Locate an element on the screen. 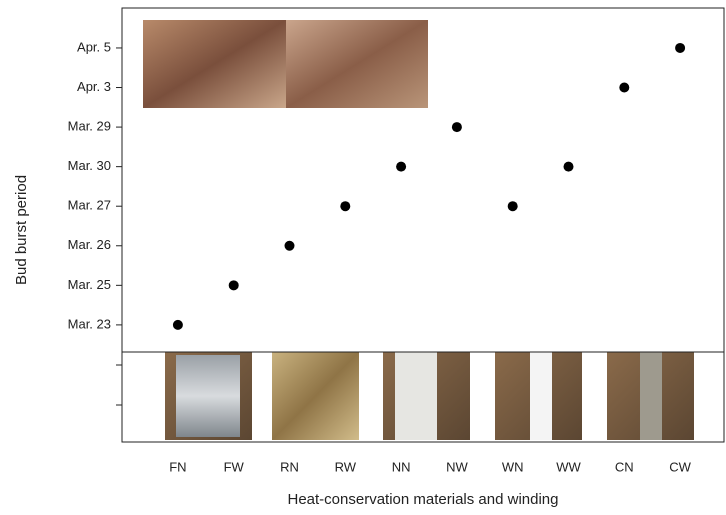 This screenshot has height=515, width=726. x-tick-label: RN is located at coordinates (289, 466).